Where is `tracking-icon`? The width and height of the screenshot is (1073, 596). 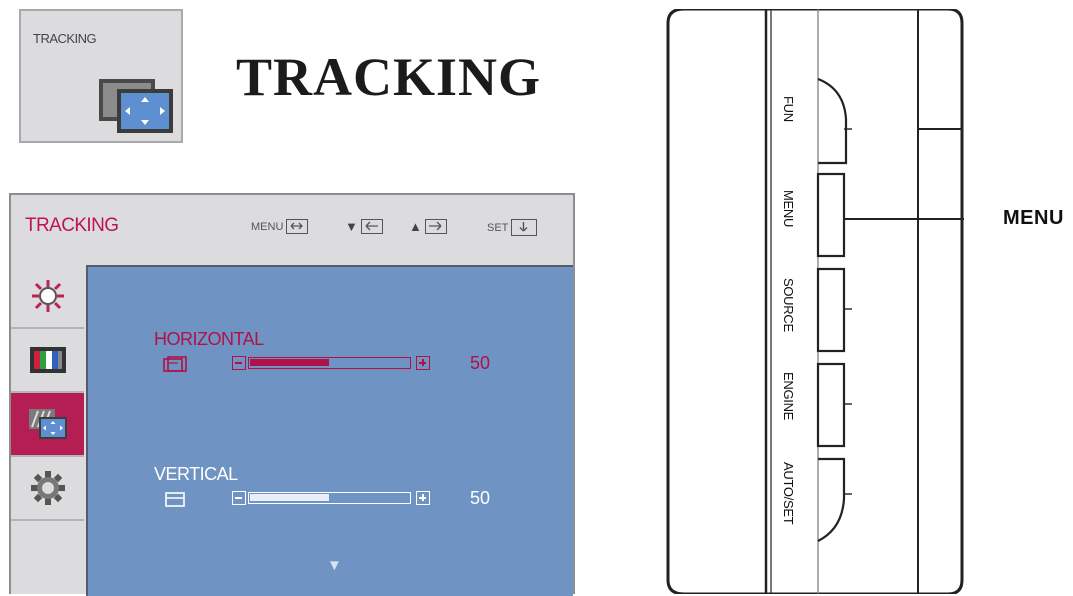 tracking-icon is located at coordinates (47, 424).